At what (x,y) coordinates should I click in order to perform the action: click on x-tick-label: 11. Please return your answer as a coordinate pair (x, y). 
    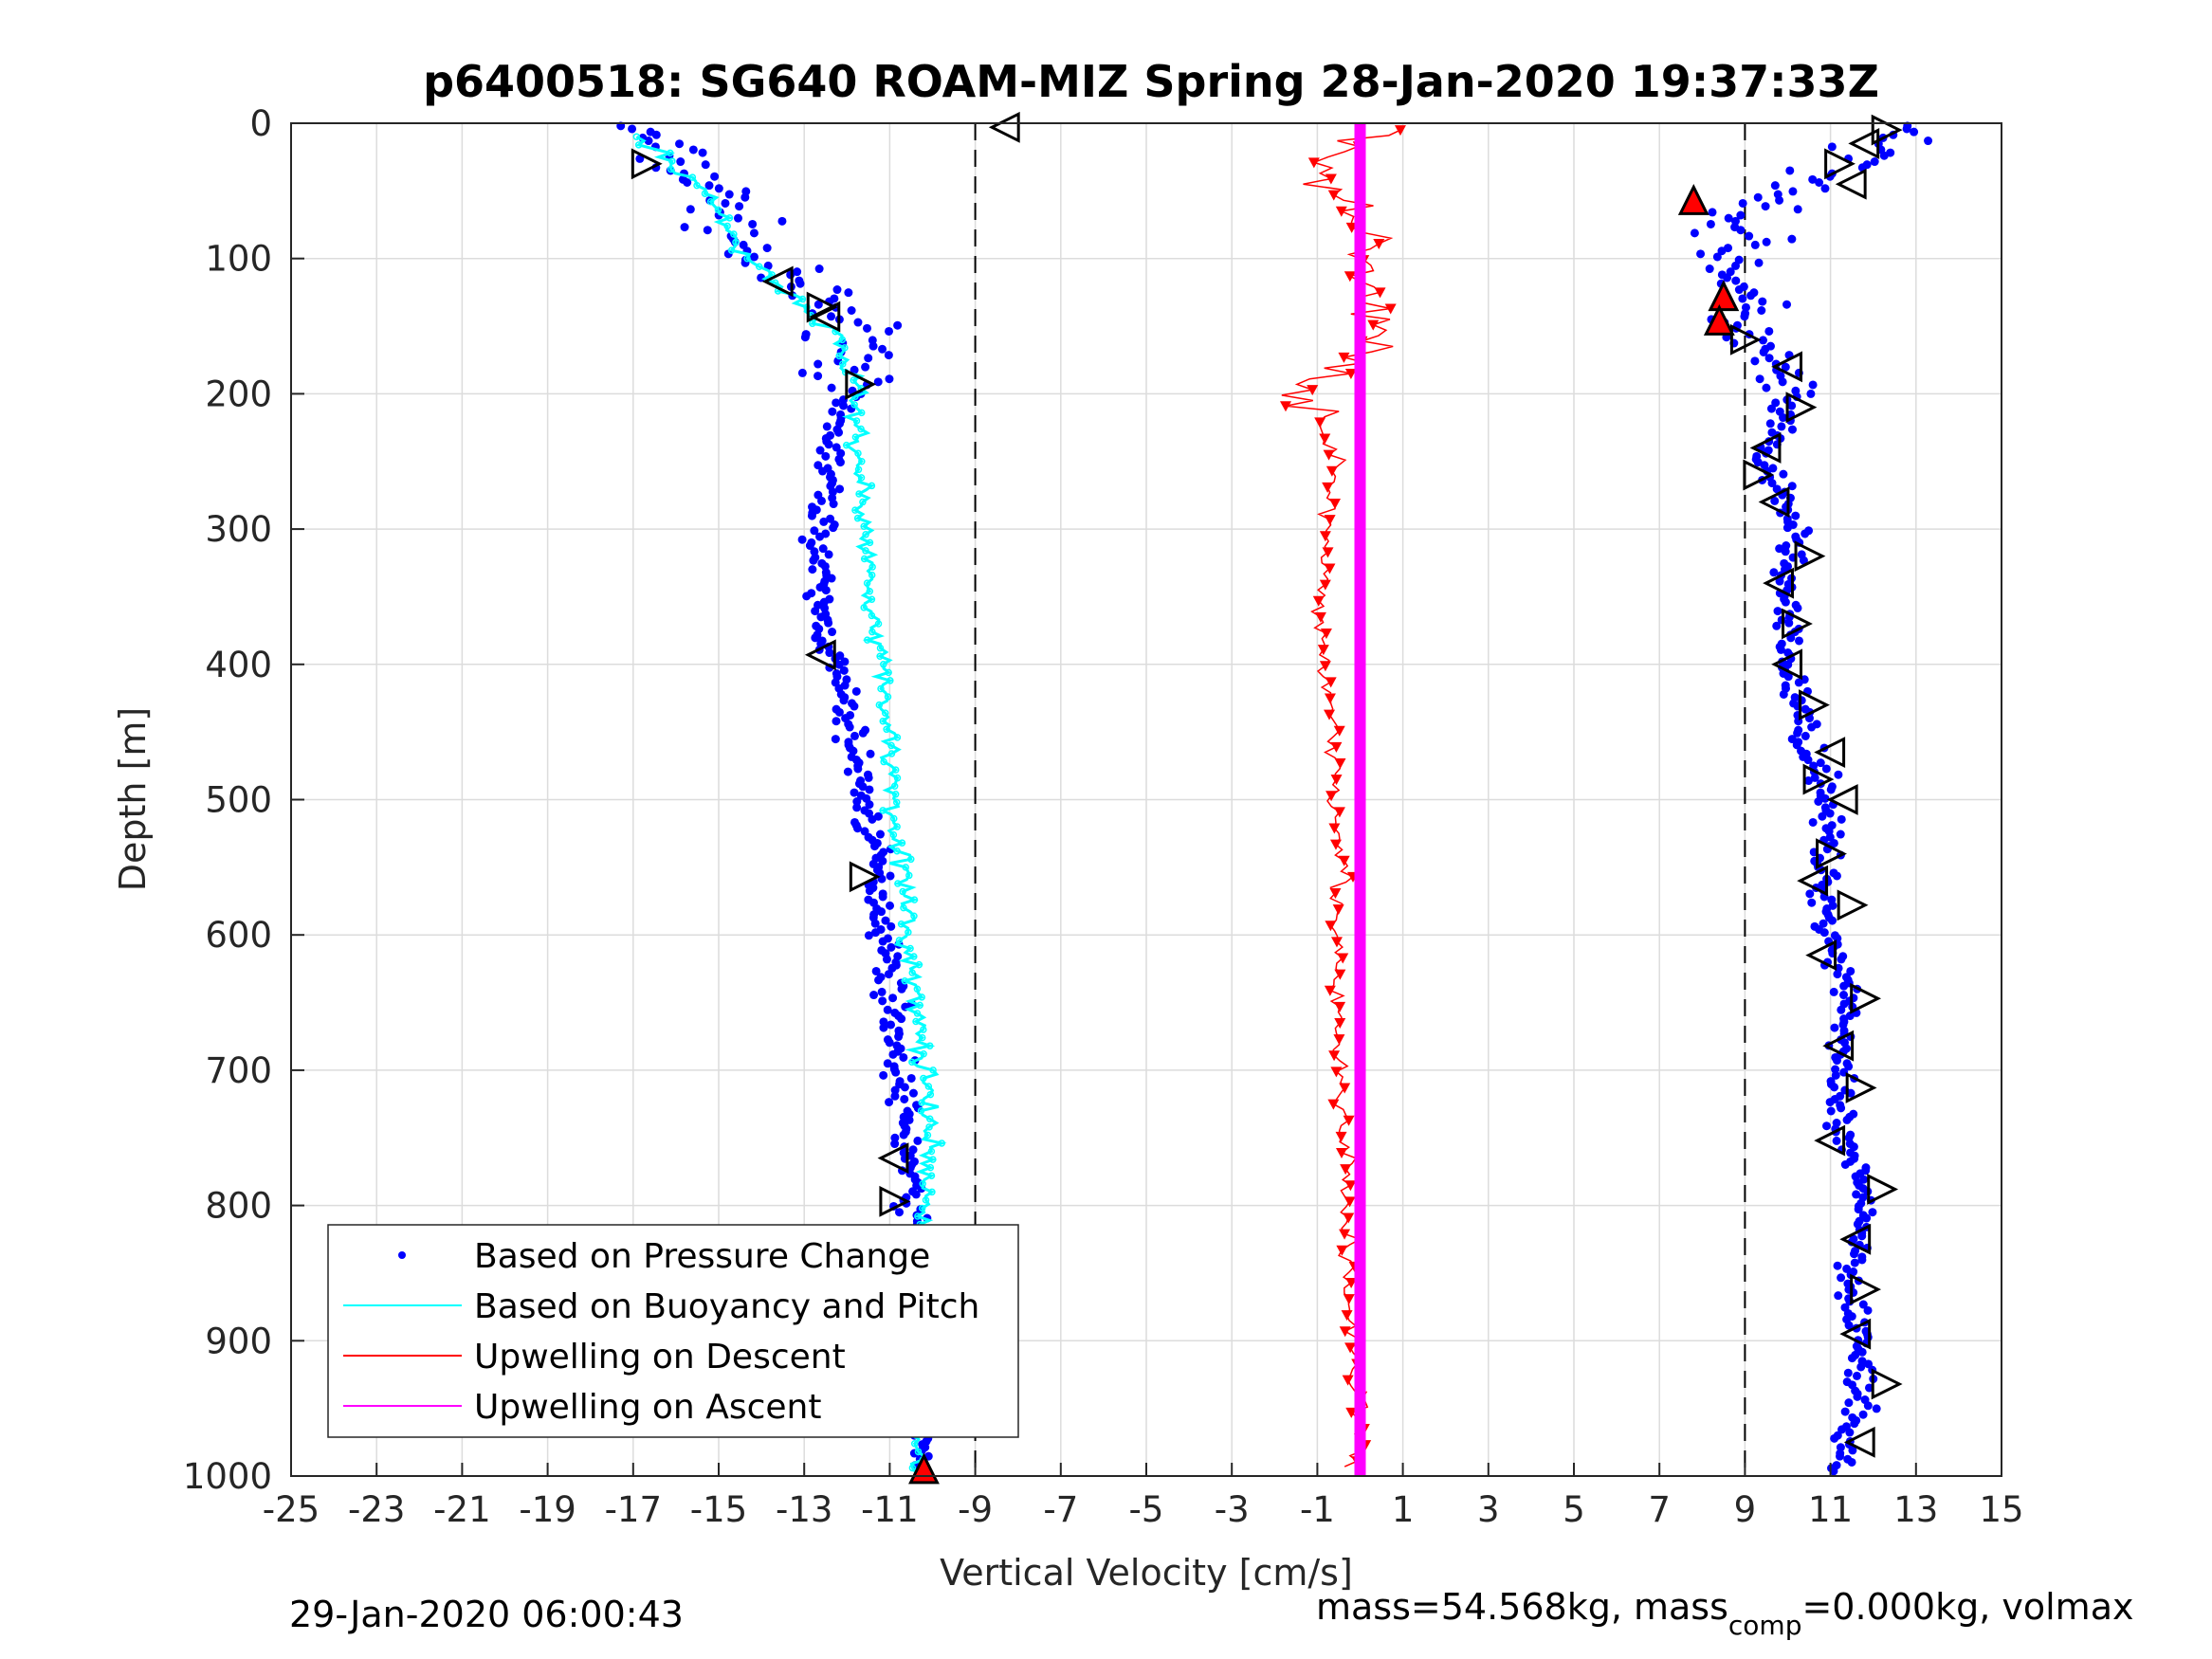
    Looking at the image, I should click on (1830, 1509).